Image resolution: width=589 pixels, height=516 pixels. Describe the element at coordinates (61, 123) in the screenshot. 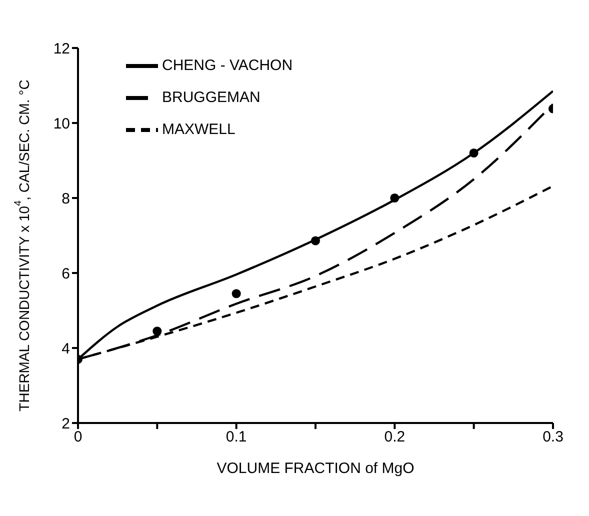

I see `y-tick-label: 10` at that location.